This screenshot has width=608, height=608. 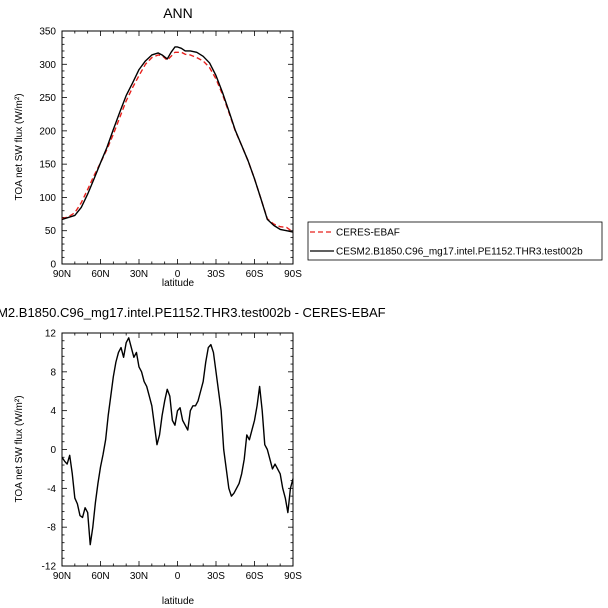 What do you see at coordinates (53, 411) in the screenshot?
I see `y-tick-label: 4` at bounding box center [53, 411].